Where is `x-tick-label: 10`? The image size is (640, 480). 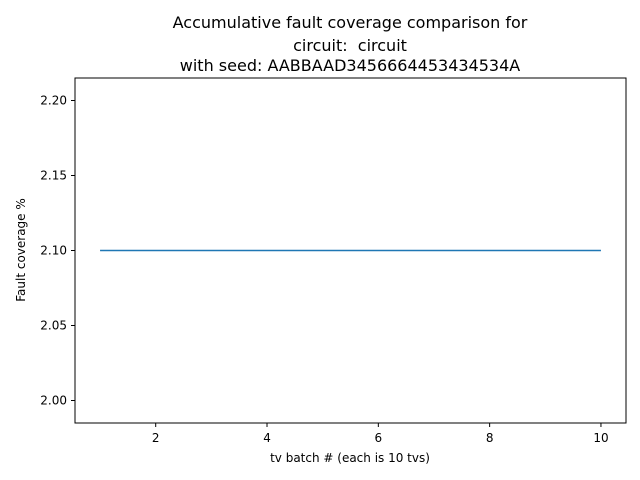
x-tick-label: 10 is located at coordinates (600, 438).